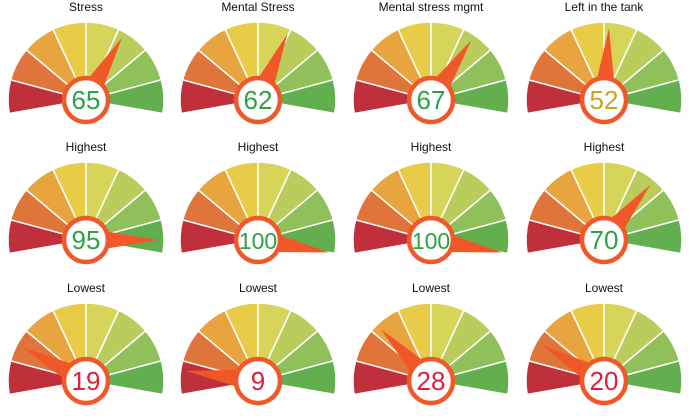 Image resolution: width=690 pixels, height=420 pixels. What do you see at coordinates (431, 73) in the screenshot?
I see `gauge-dial: 67` at bounding box center [431, 73].